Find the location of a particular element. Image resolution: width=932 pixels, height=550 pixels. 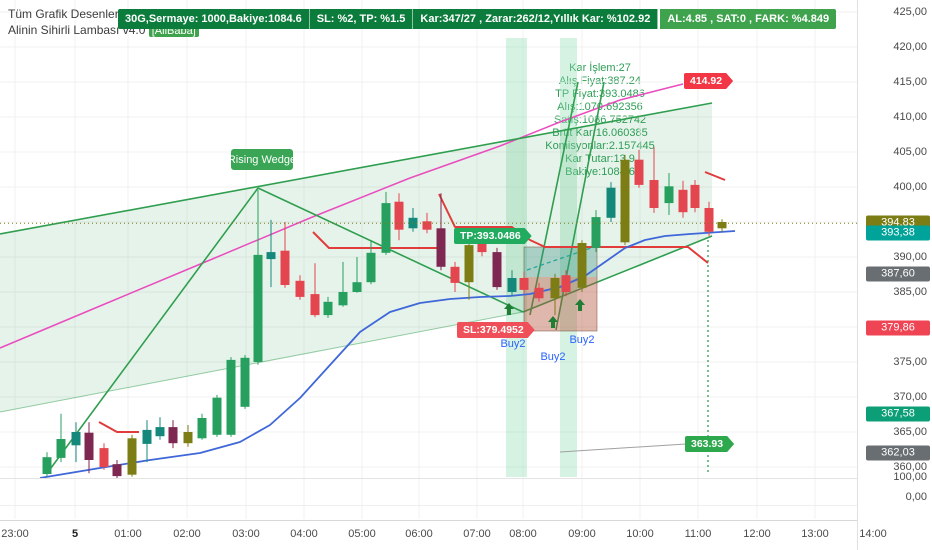

price-tick: 365,00 is located at coordinates (910, 432).